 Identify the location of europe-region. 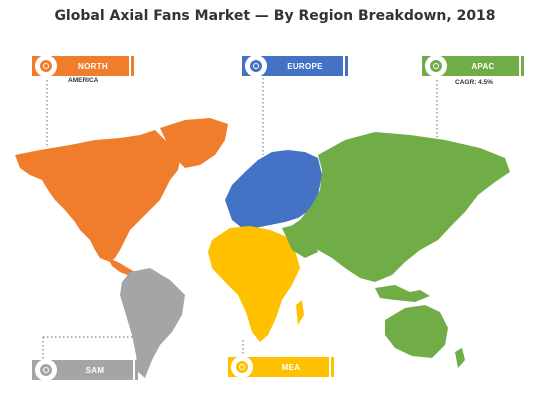
(273, 189).